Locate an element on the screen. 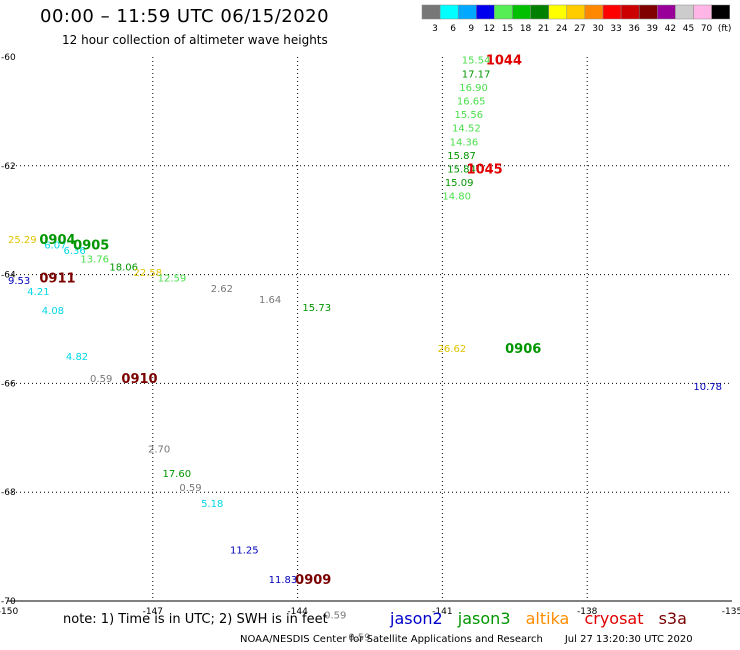 This screenshot has width=740, height=650. x-tick-label: -147 is located at coordinates (153, 612).